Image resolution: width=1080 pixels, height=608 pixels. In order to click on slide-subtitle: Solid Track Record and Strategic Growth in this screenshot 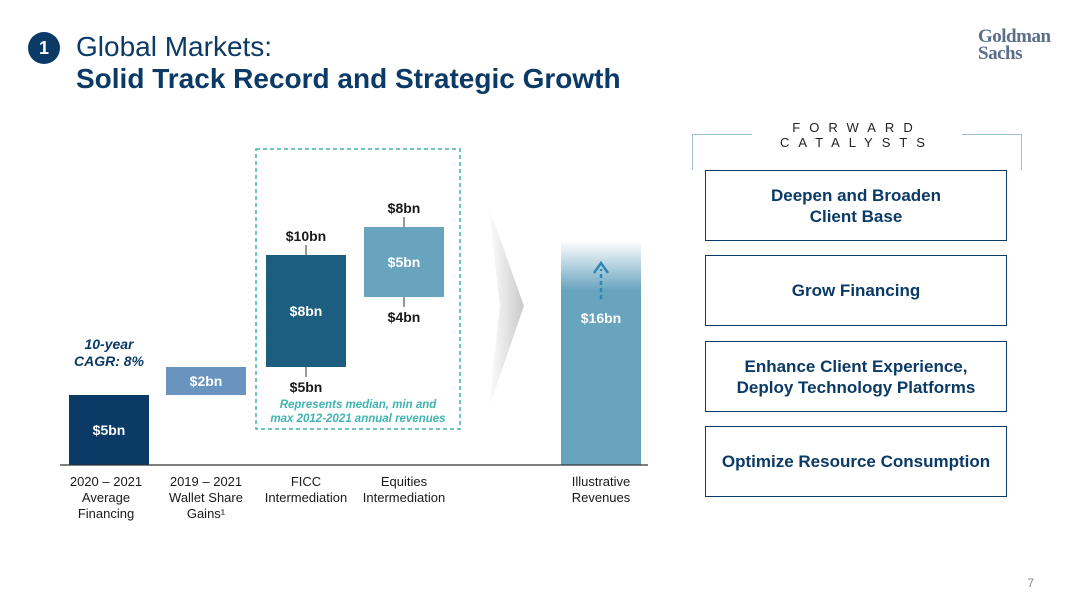, I will do `click(348, 78)`.